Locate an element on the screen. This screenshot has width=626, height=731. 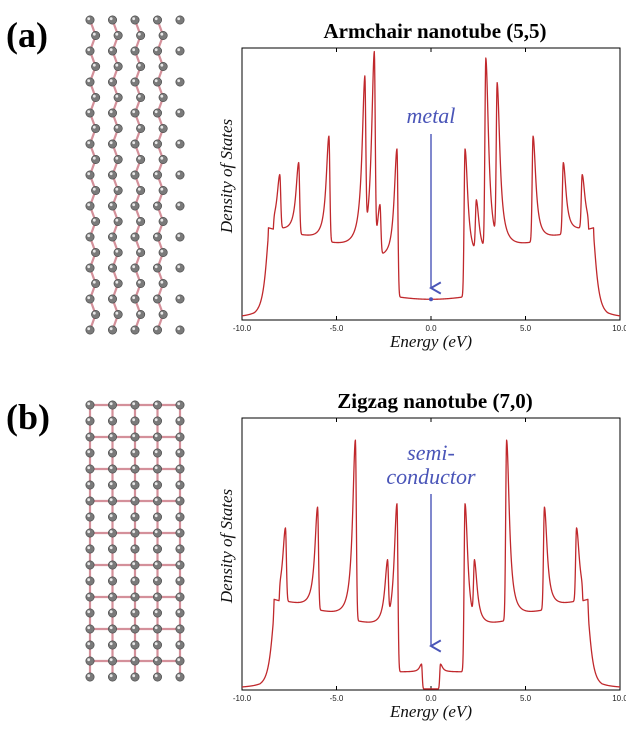
x-tick-label: -5.0 is located at coordinates (337, 698).